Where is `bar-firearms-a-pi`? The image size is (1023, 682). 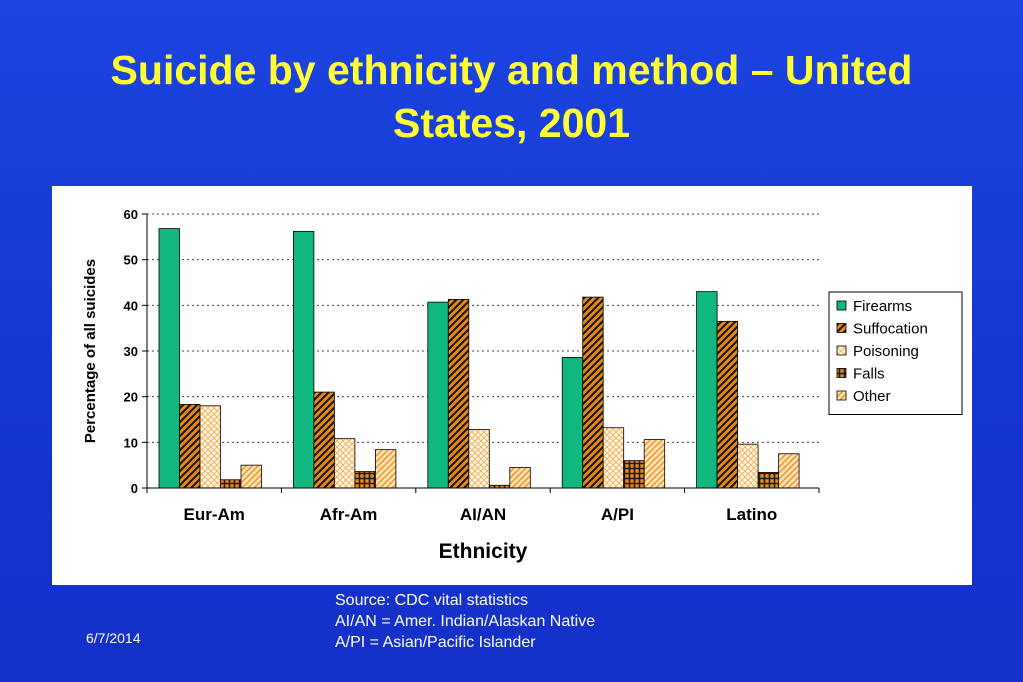
bar-firearms-a-pi is located at coordinates (572, 422).